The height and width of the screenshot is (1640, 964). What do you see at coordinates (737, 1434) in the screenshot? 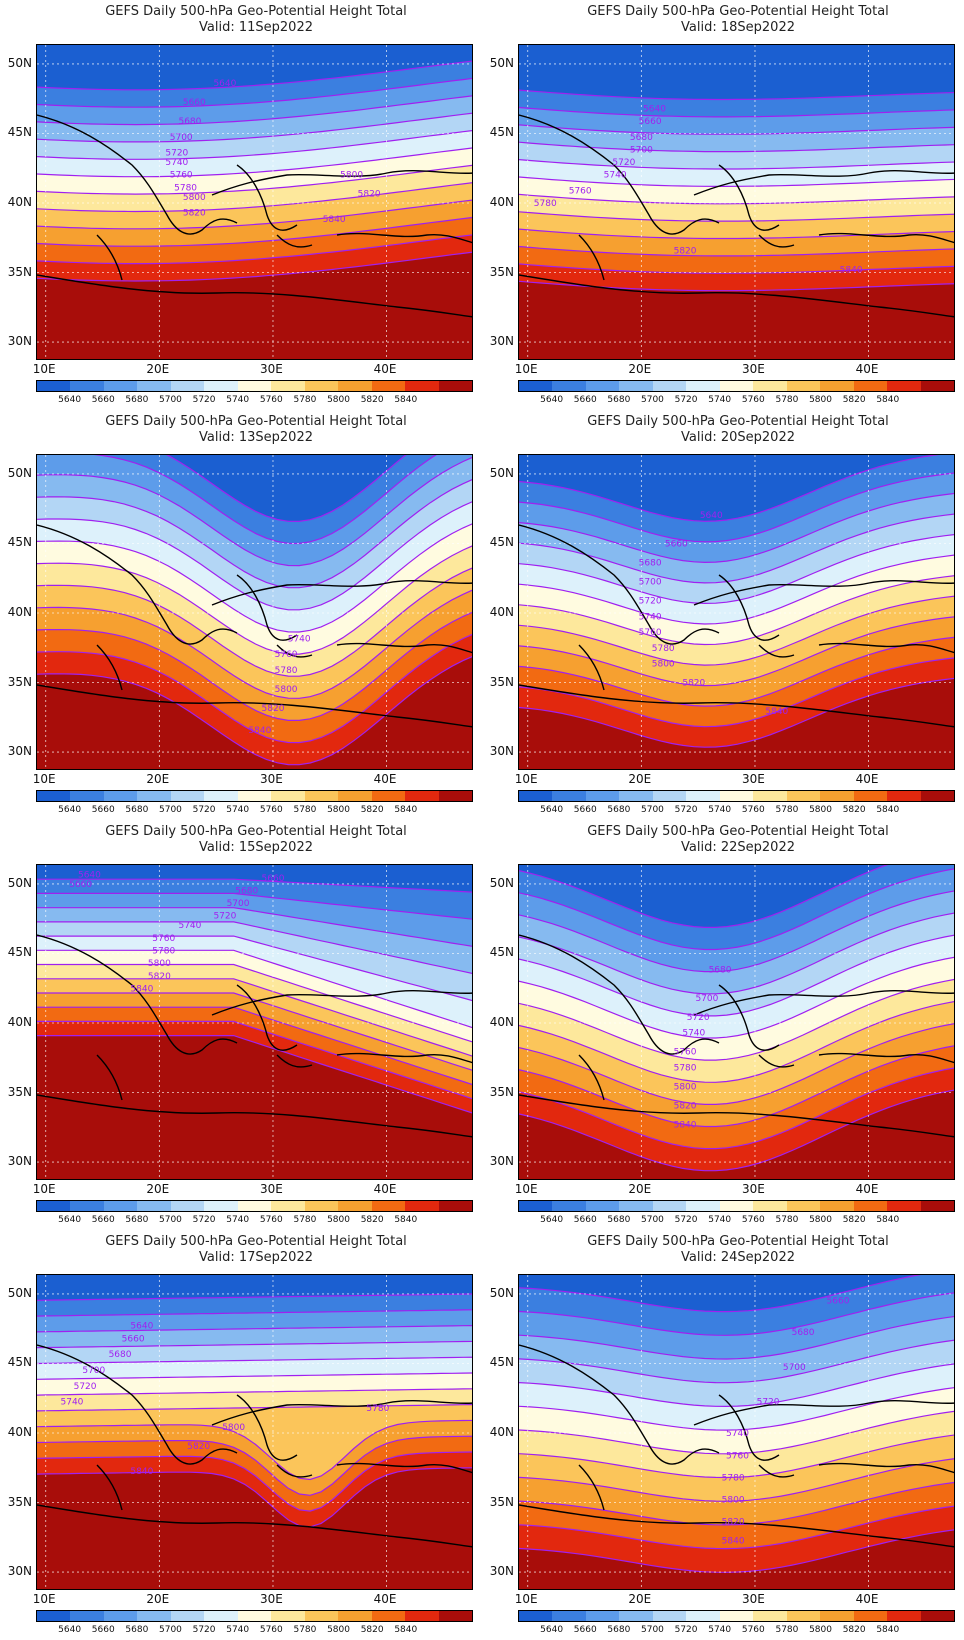
I see `contour-label: 5740` at bounding box center [737, 1434].